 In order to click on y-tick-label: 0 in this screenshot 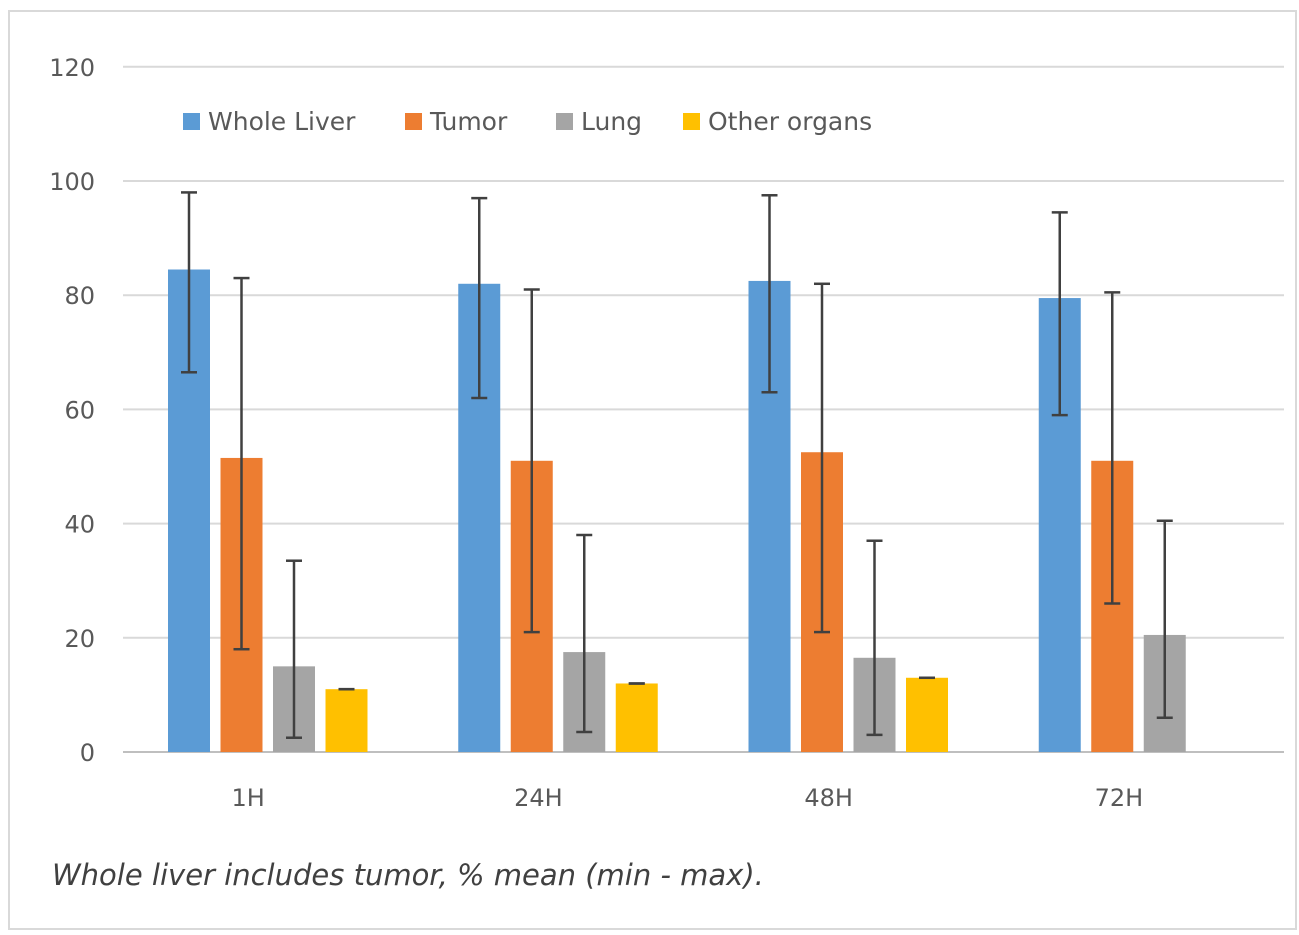, I will do `click(87, 753)`.